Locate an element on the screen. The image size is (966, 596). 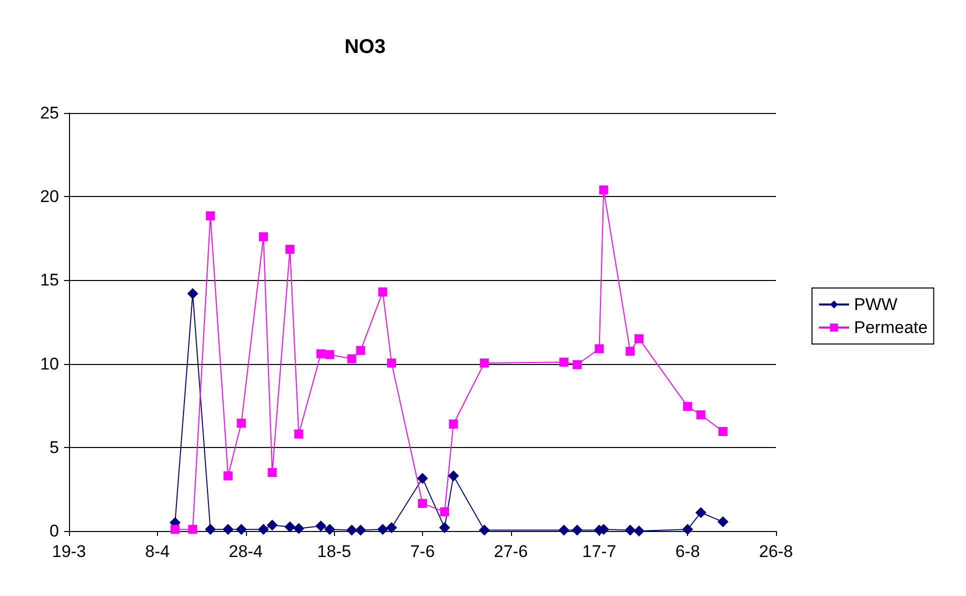
y-tick-label: 25 is located at coordinates (49, 113).